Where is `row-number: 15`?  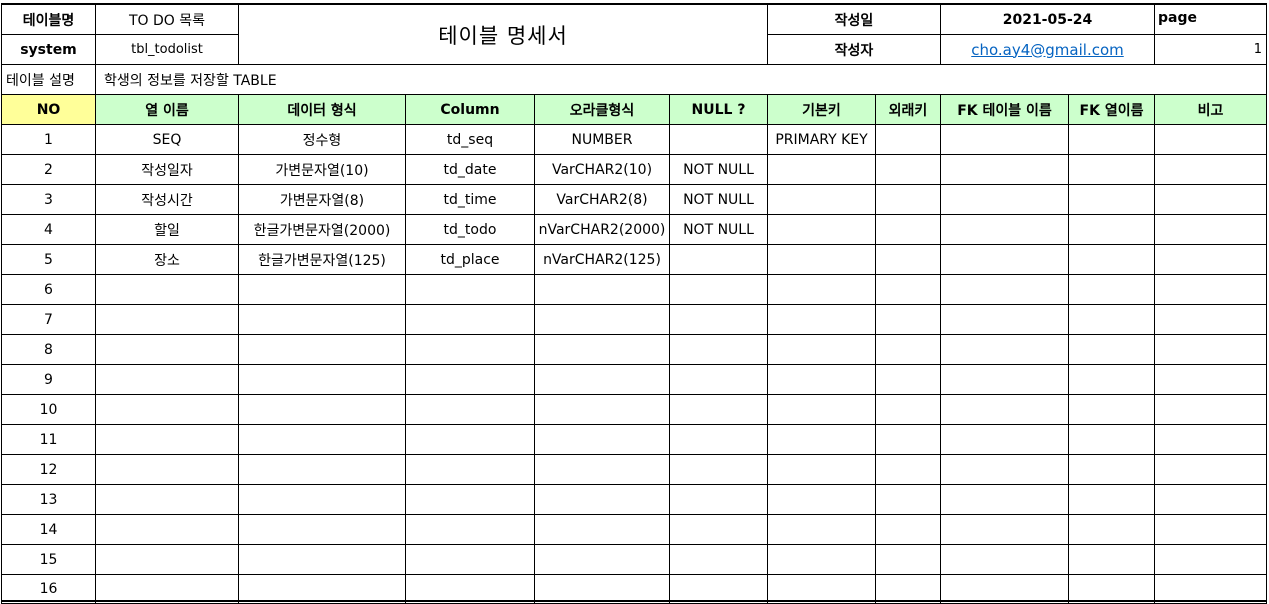
row-number: 15 is located at coordinates (48, 560).